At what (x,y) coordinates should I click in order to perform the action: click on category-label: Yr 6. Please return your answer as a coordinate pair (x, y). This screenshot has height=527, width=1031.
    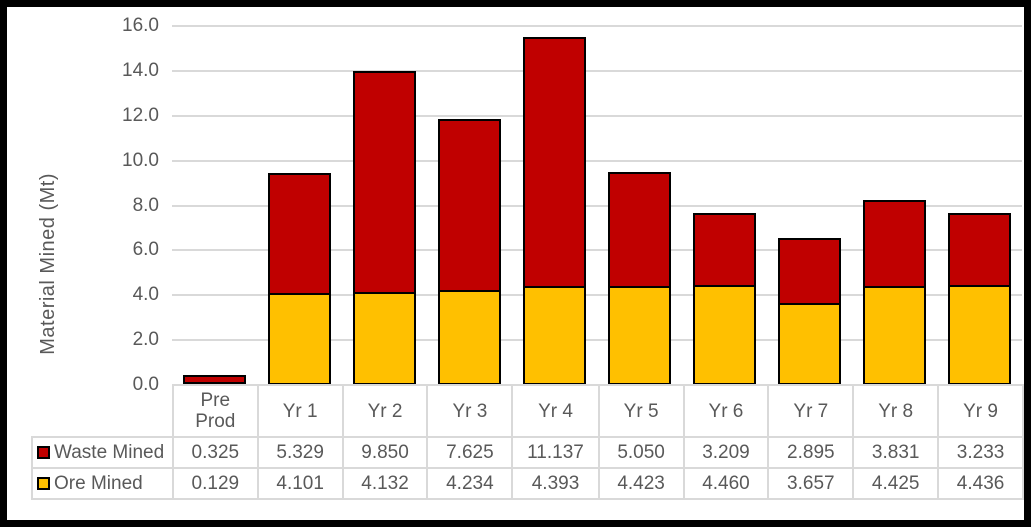
    Looking at the image, I should click on (726, 411).